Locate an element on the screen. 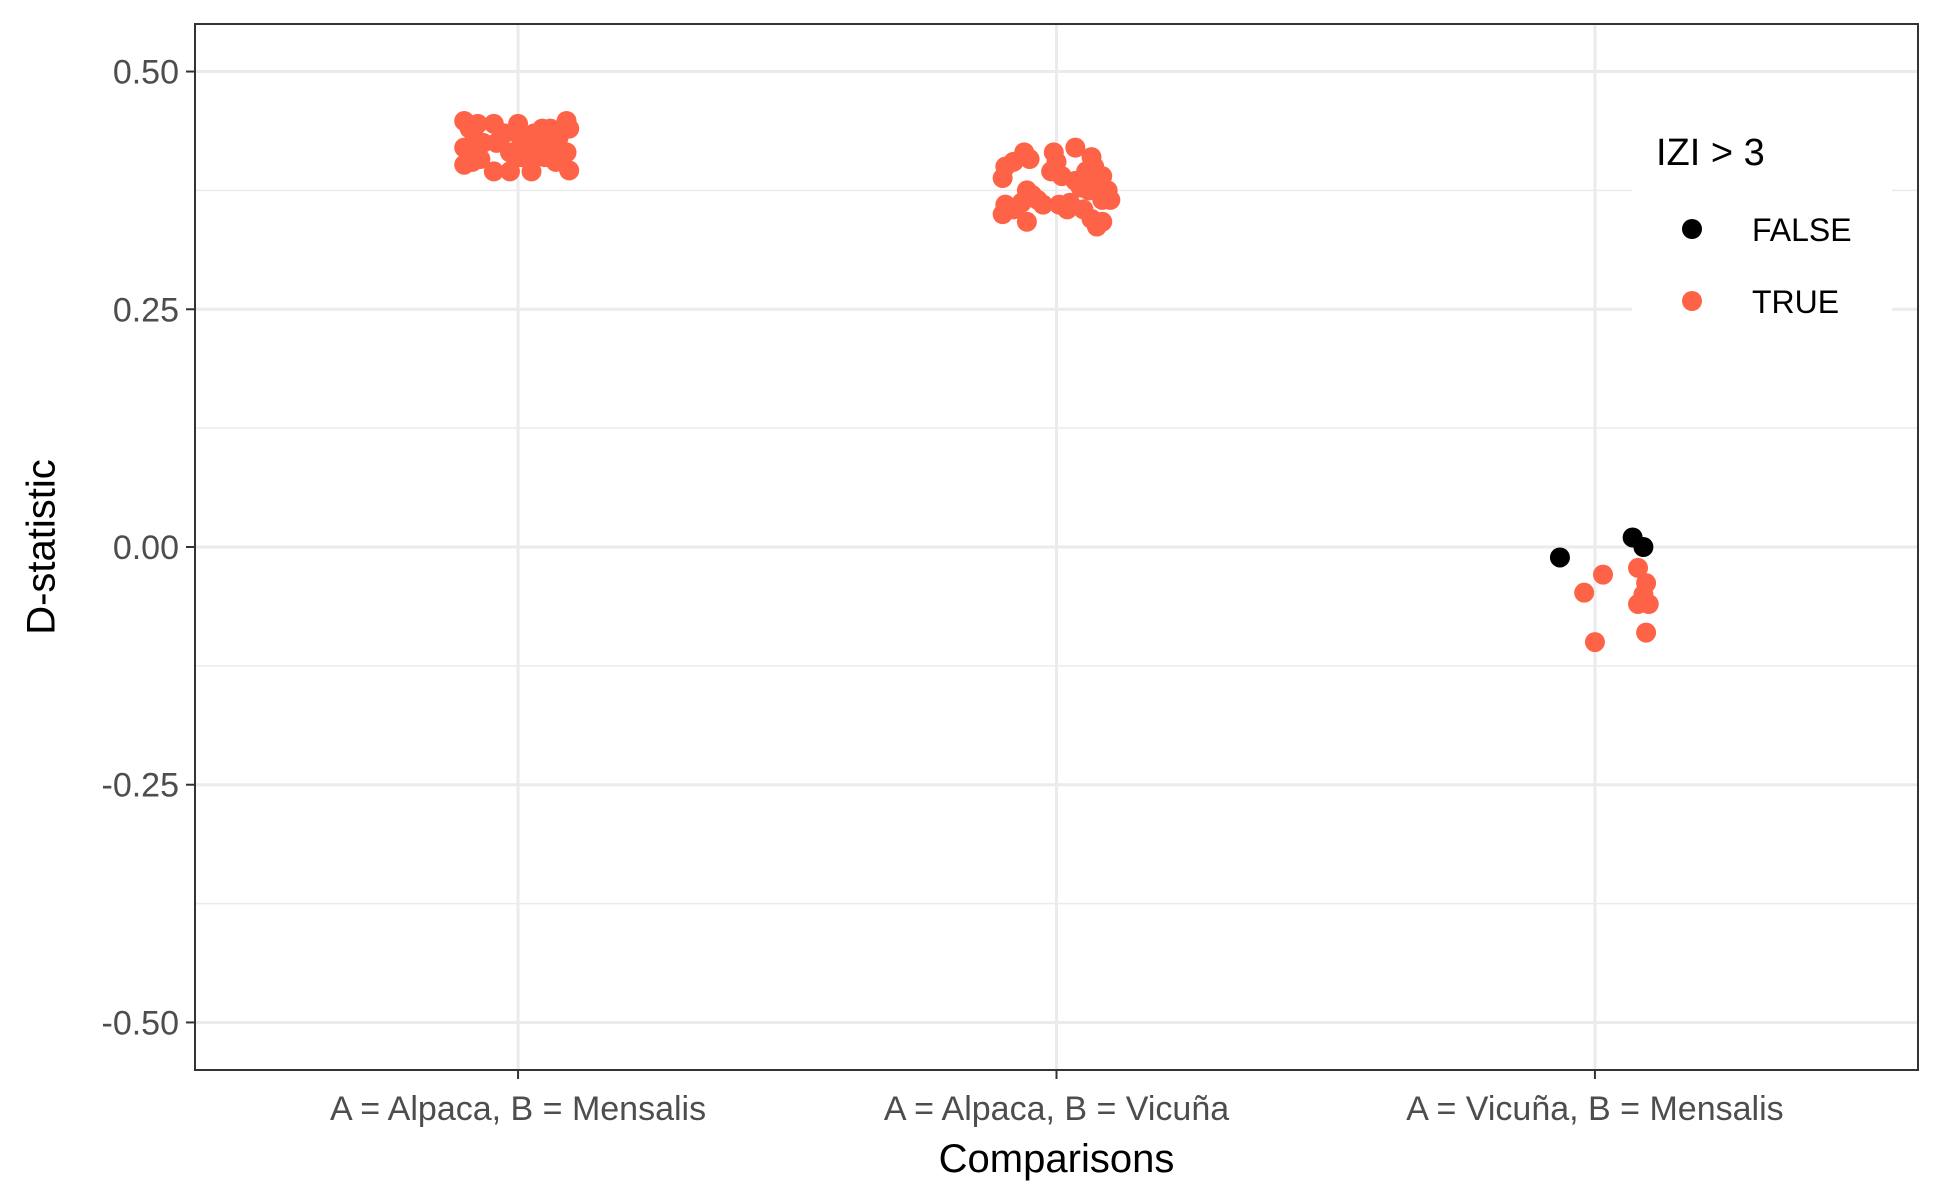 The height and width of the screenshot is (1200, 1950). legend: IZI > 3 FALSE TRUE is located at coordinates (1762, 217).